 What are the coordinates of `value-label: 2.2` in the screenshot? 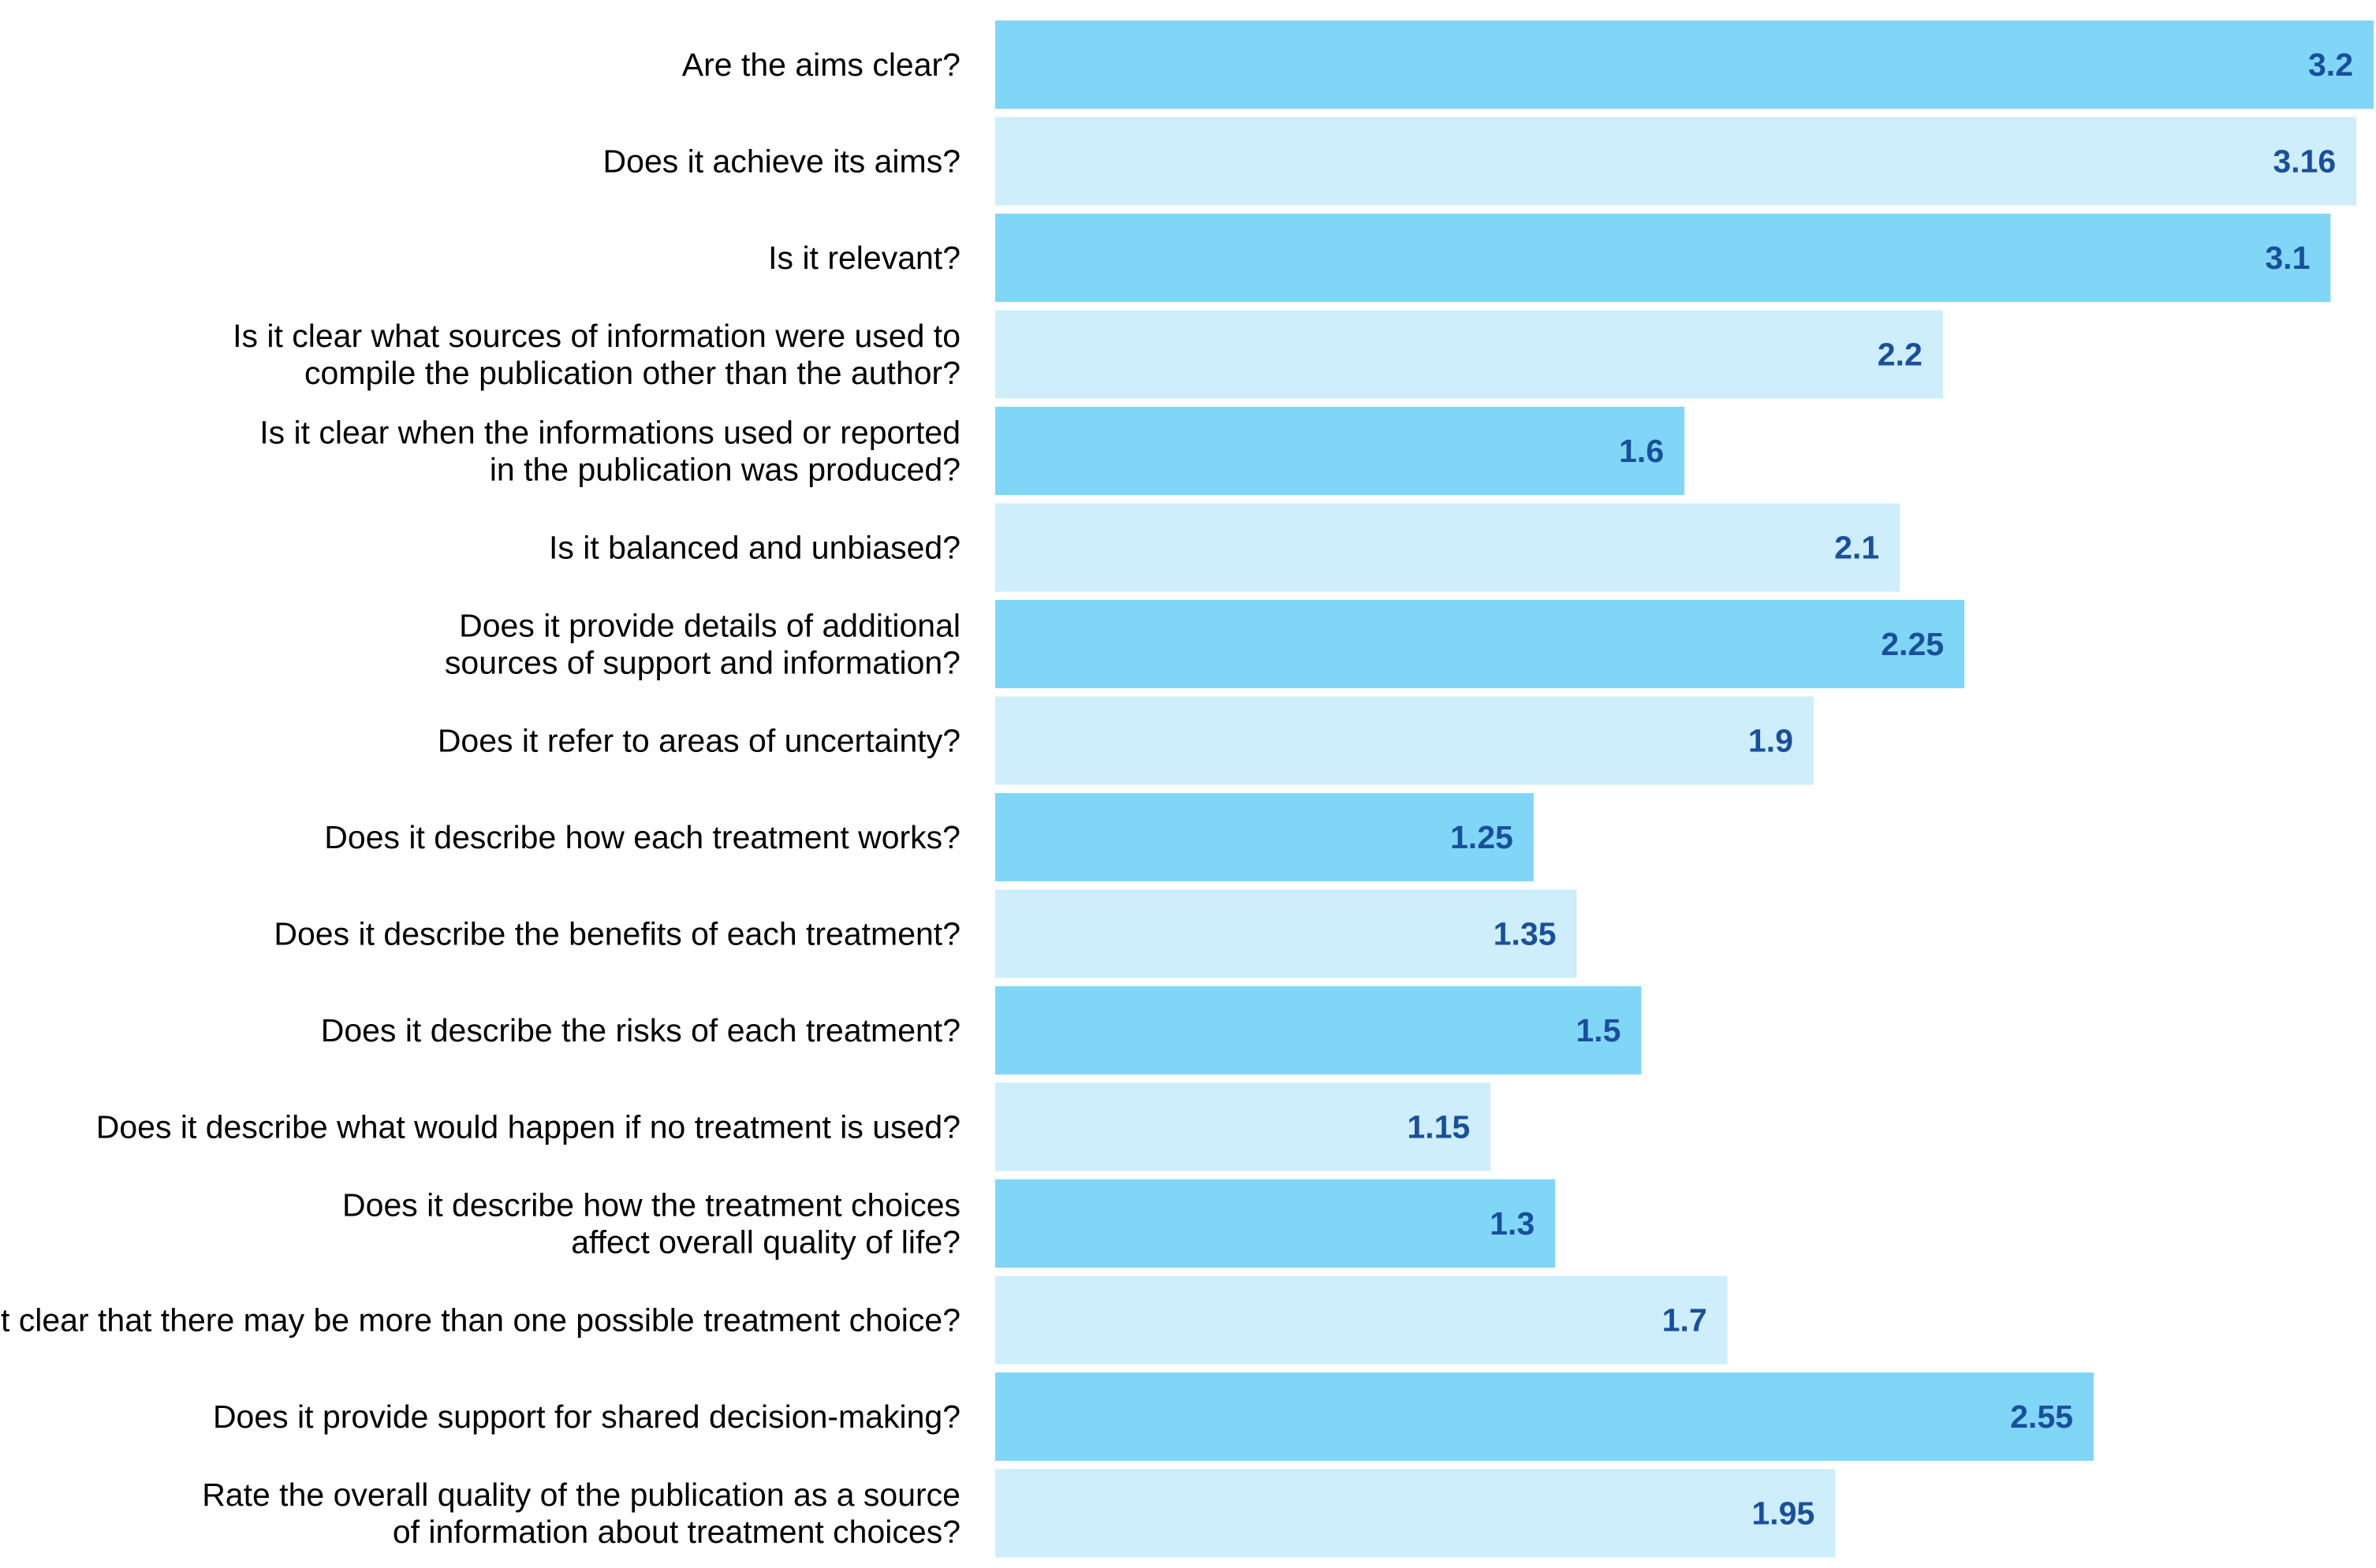 It's located at (1900, 355).